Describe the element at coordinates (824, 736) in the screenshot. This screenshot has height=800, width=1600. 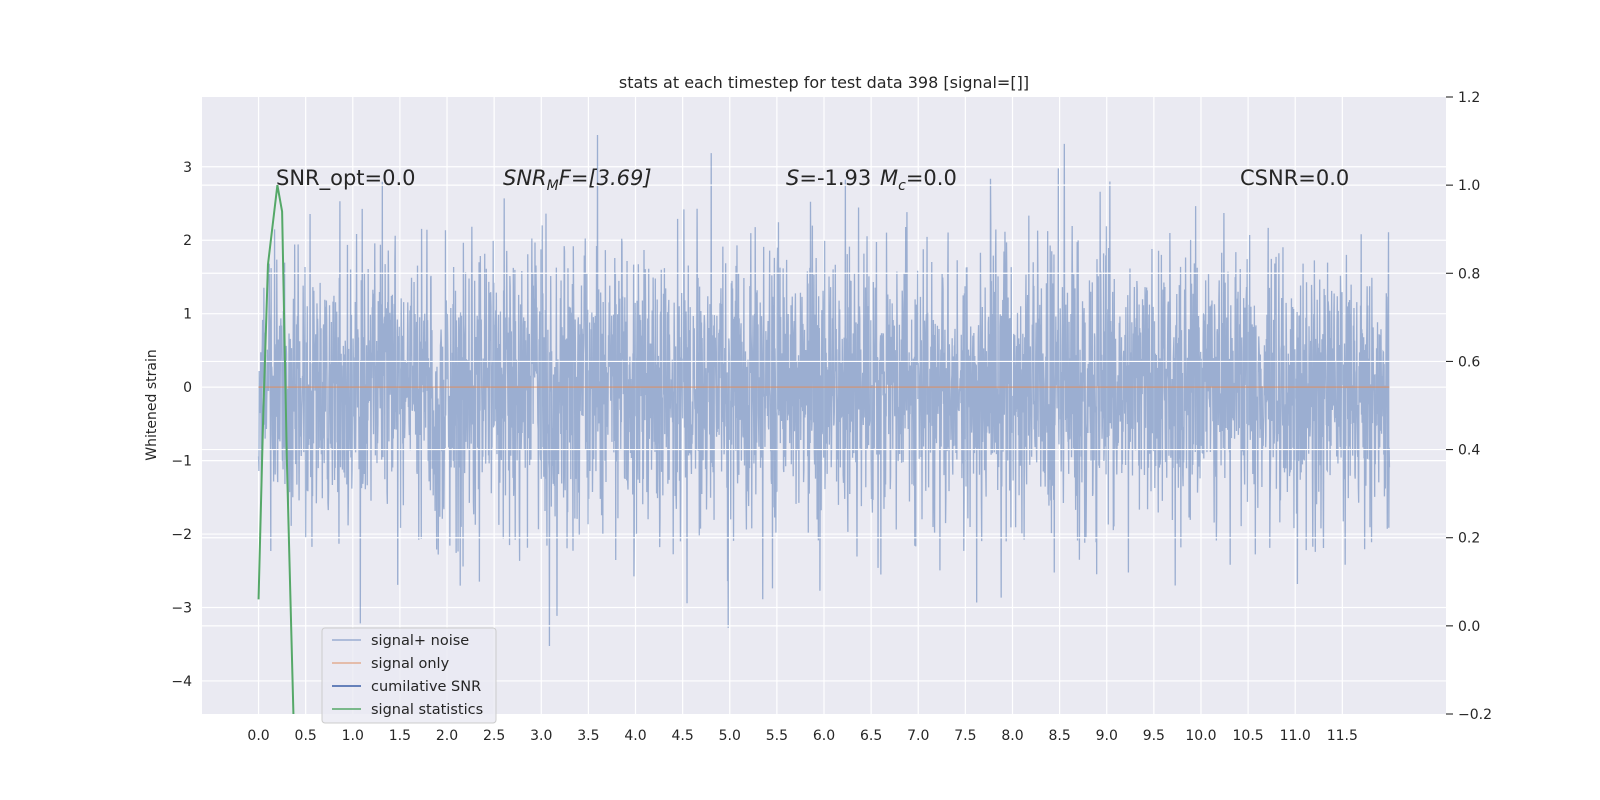
I see `x-tick-label: 6.0` at that location.